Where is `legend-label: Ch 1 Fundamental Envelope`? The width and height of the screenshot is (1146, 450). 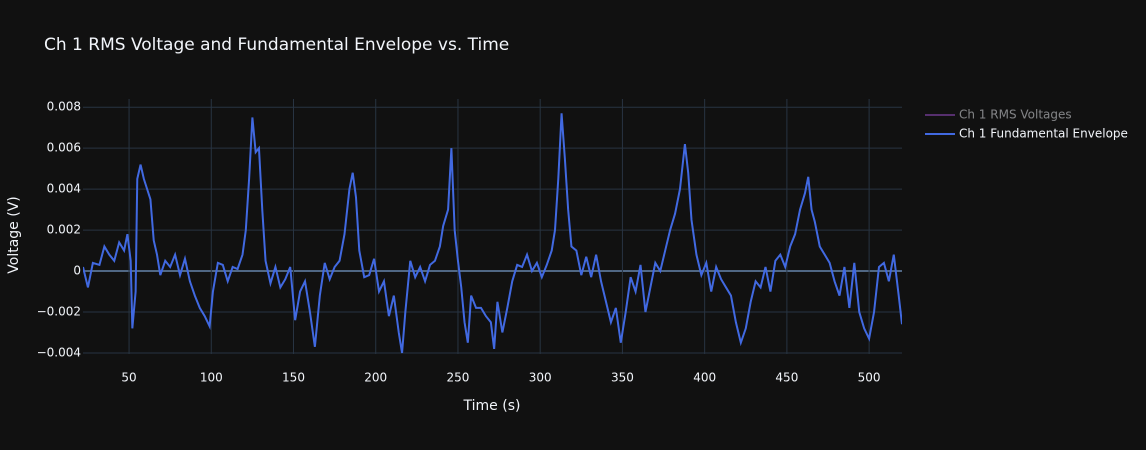
legend-label: Ch 1 Fundamental Envelope is located at coordinates (1043, 134).